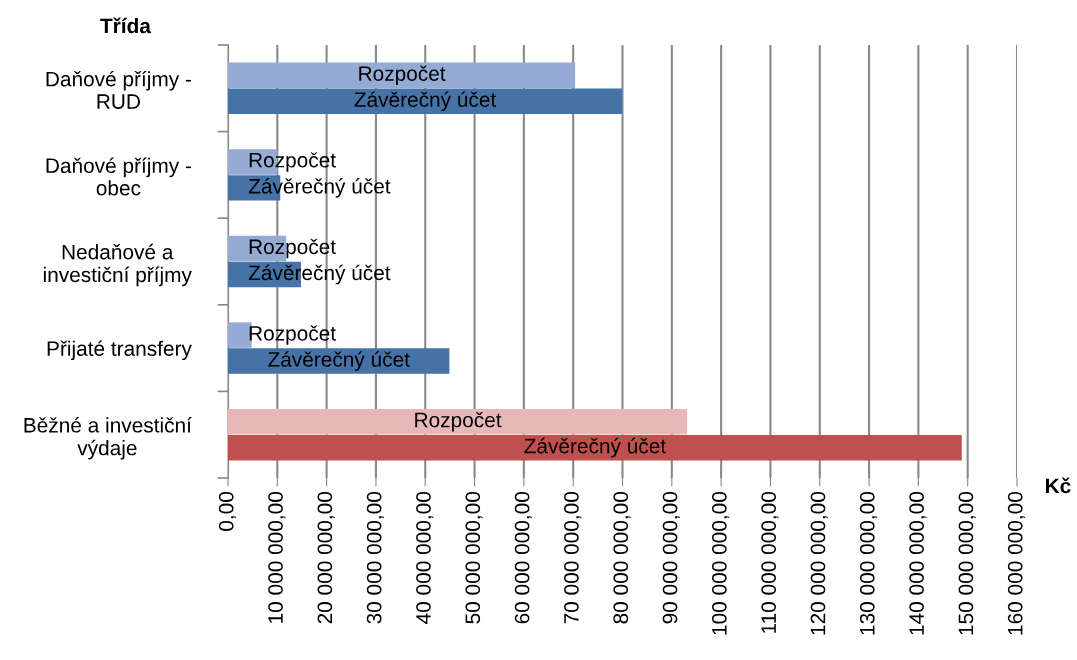 The image size is (1077, 660). I want to click on x-tick-label: 150 000 000,00, so click(967, 563).